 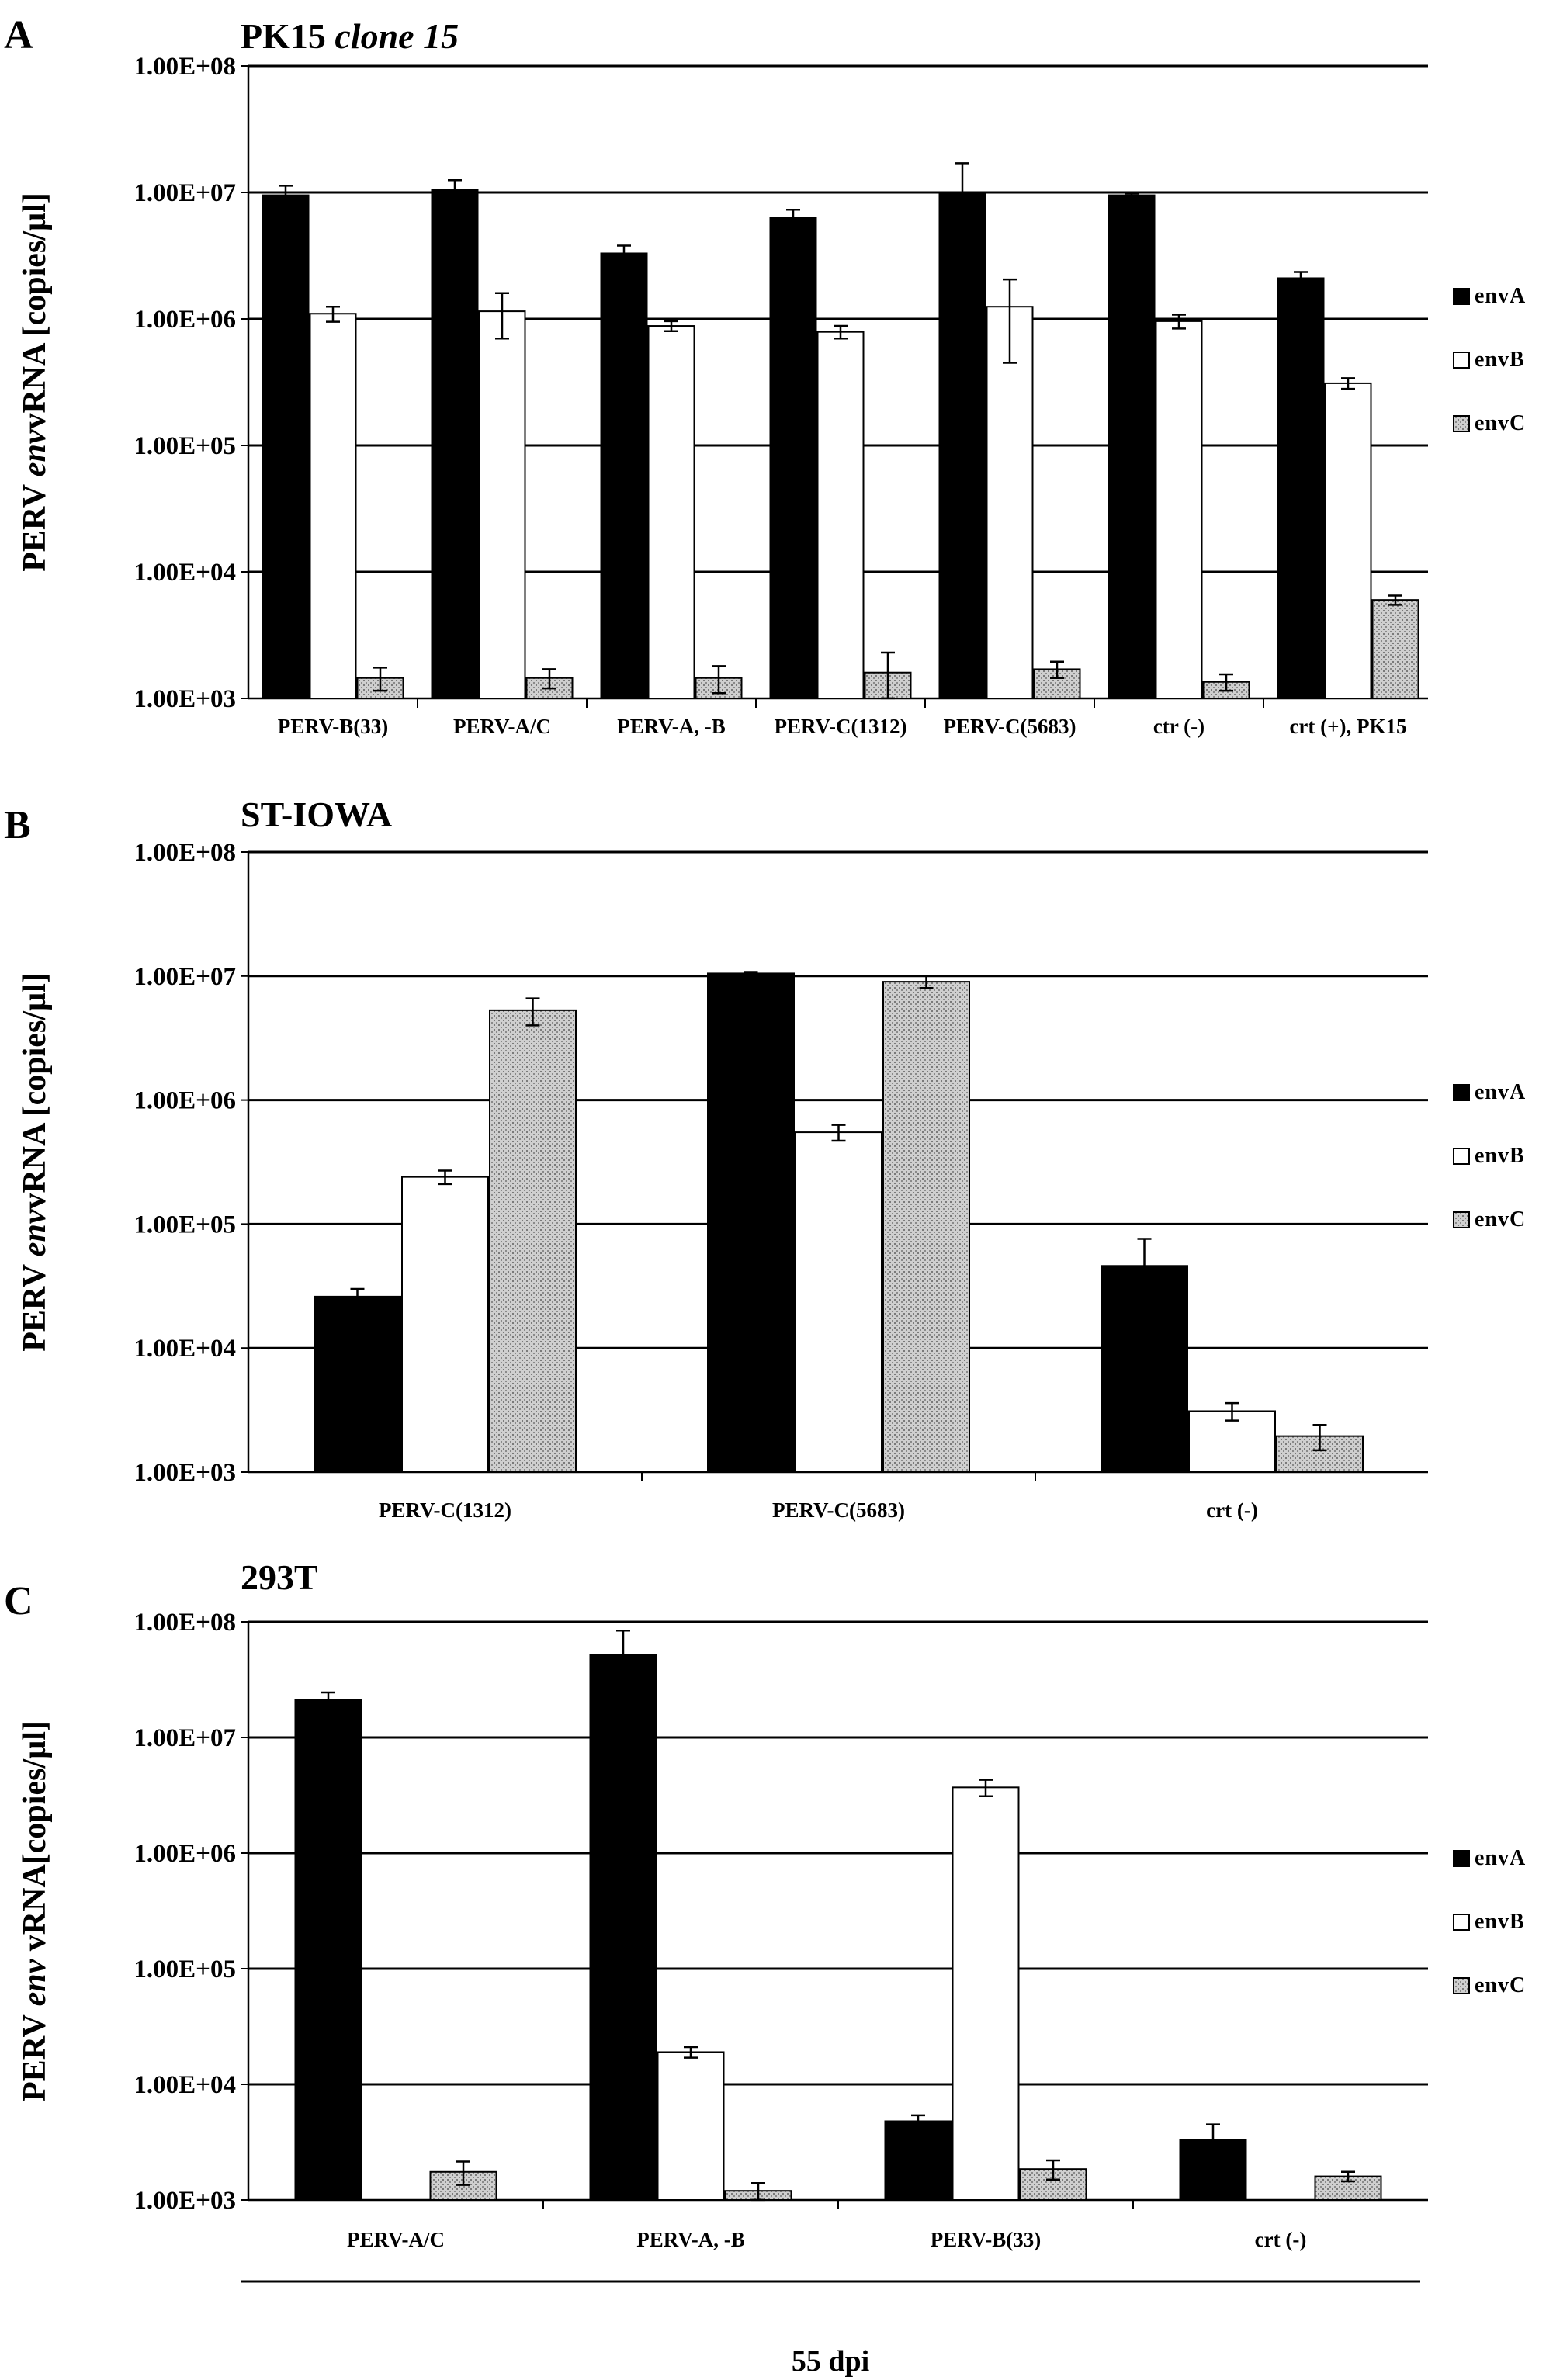 What do you see at coordinates (830, 2361) in the screenshot?
I see `footer-xlabel: 55 dpi` at bounding box center [830, 2361].